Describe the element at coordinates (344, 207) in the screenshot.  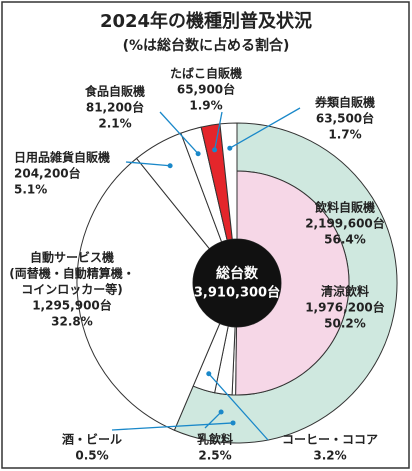
I see `category-label: 飲料自販機` at that location.